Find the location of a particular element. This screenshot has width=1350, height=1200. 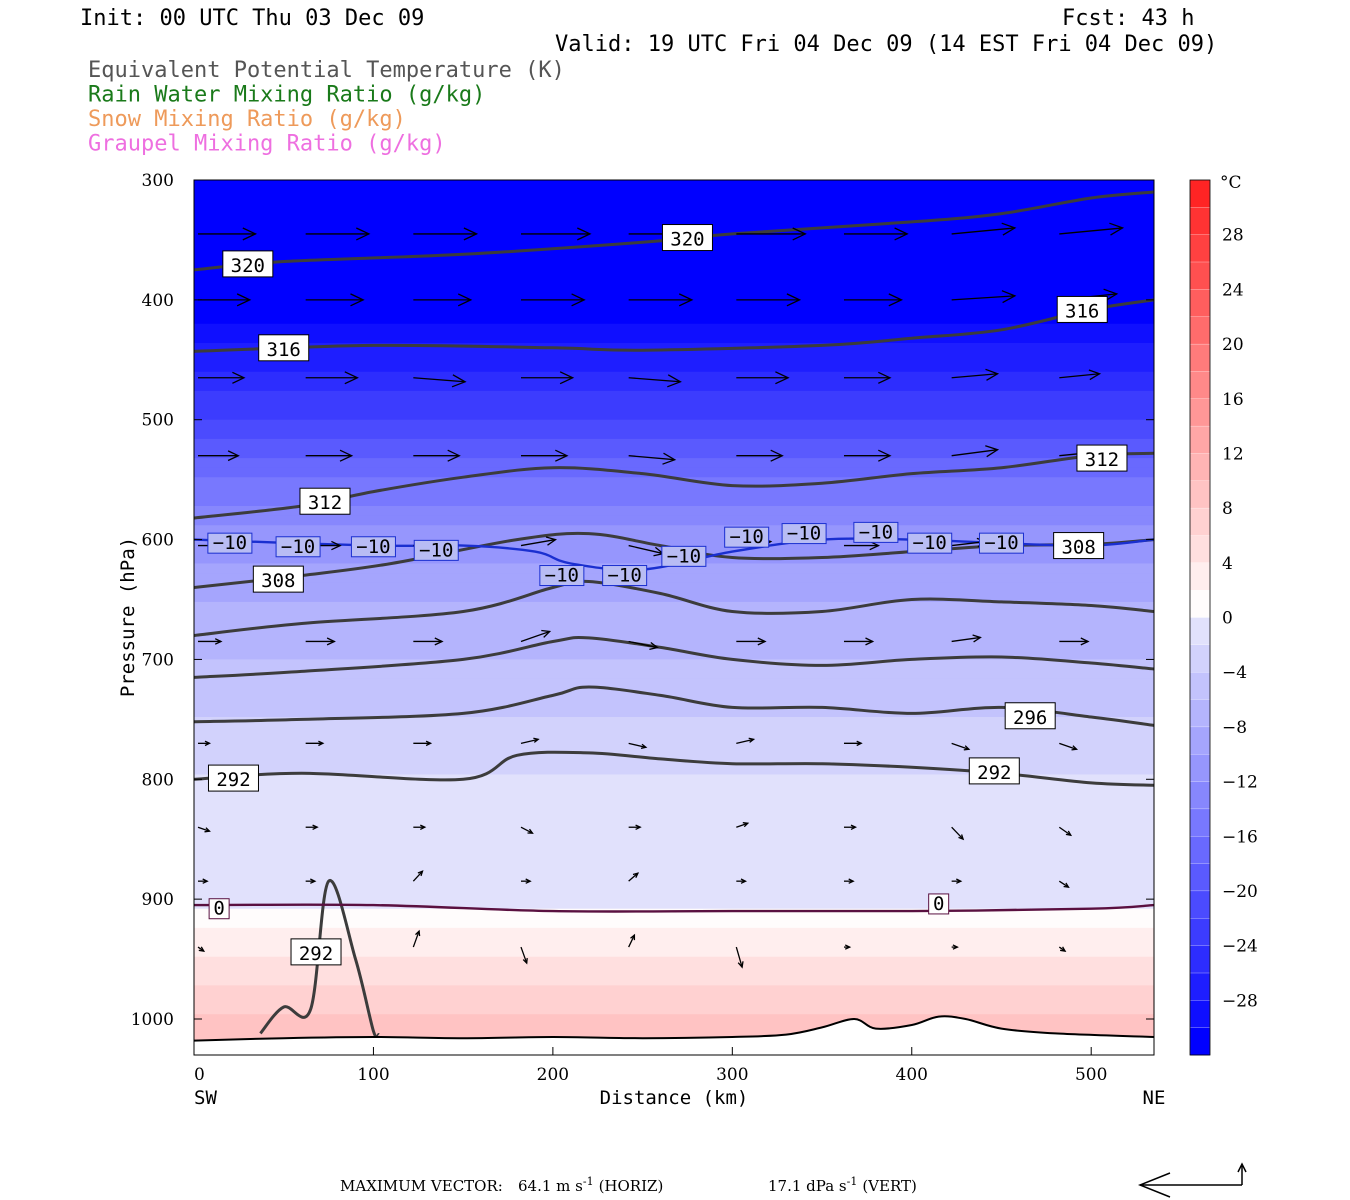

theta-e-label: 312 is located at coordinates (1102, 460).